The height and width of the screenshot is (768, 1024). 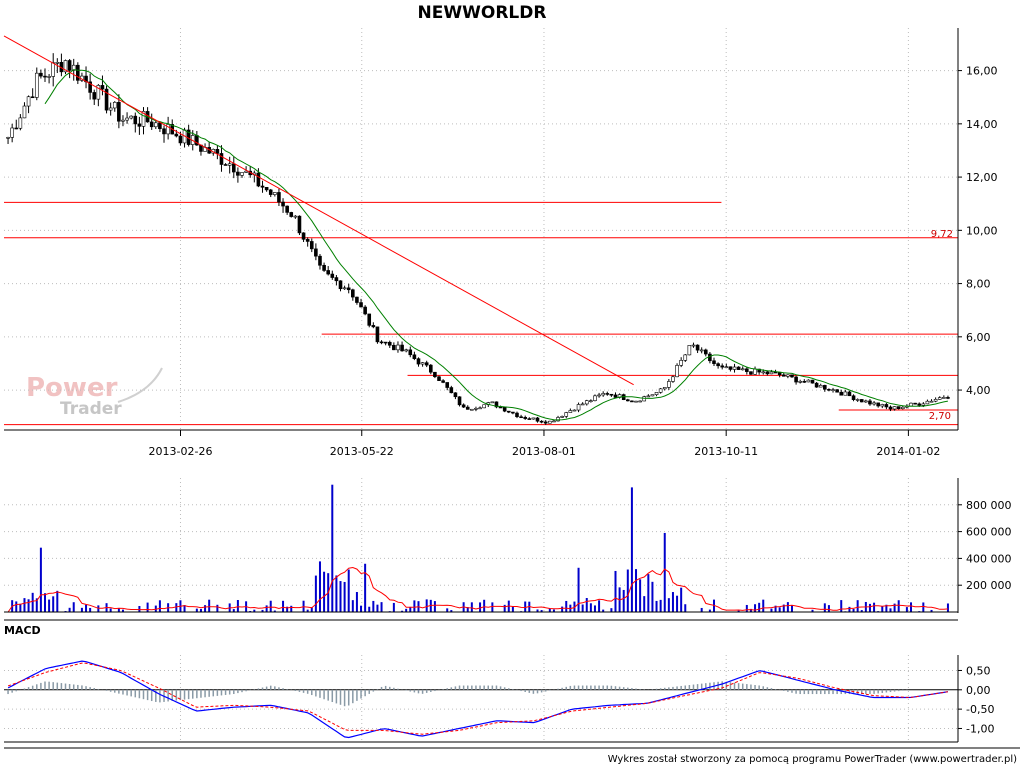 I want to click on macd-grid, so click(x=481, y=699).